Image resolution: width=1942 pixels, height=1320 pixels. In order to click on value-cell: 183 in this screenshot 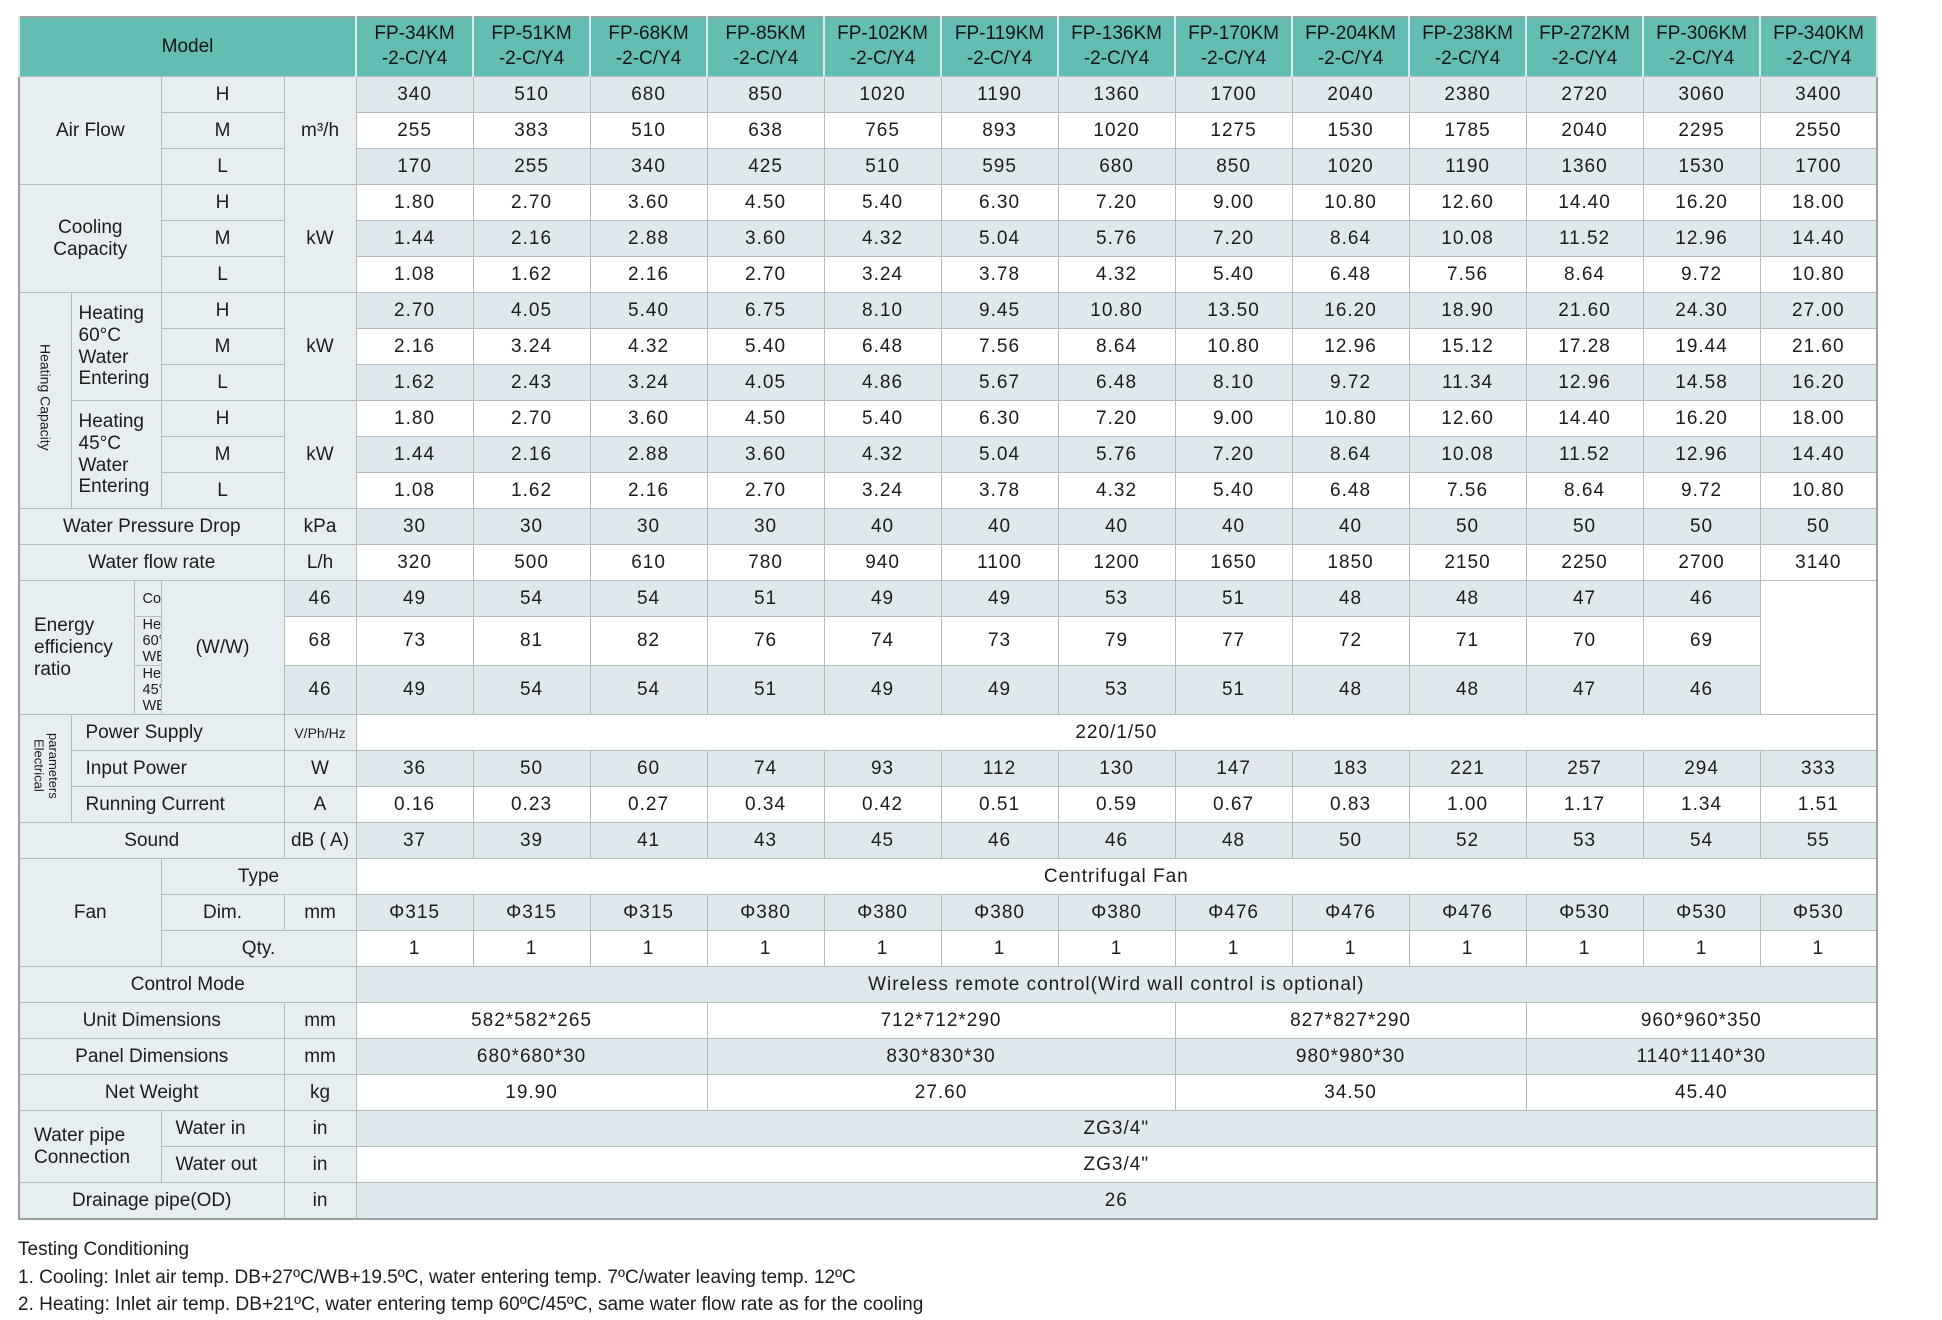, I will do `click(1350, 768)`.